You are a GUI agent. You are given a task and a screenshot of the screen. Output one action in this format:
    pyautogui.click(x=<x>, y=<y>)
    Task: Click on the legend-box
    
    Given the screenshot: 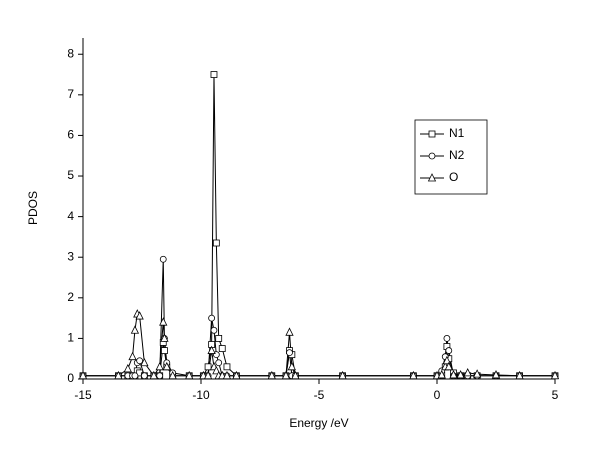 What is the action you would take?
    pyautogui.click(x=451, y=157)
    